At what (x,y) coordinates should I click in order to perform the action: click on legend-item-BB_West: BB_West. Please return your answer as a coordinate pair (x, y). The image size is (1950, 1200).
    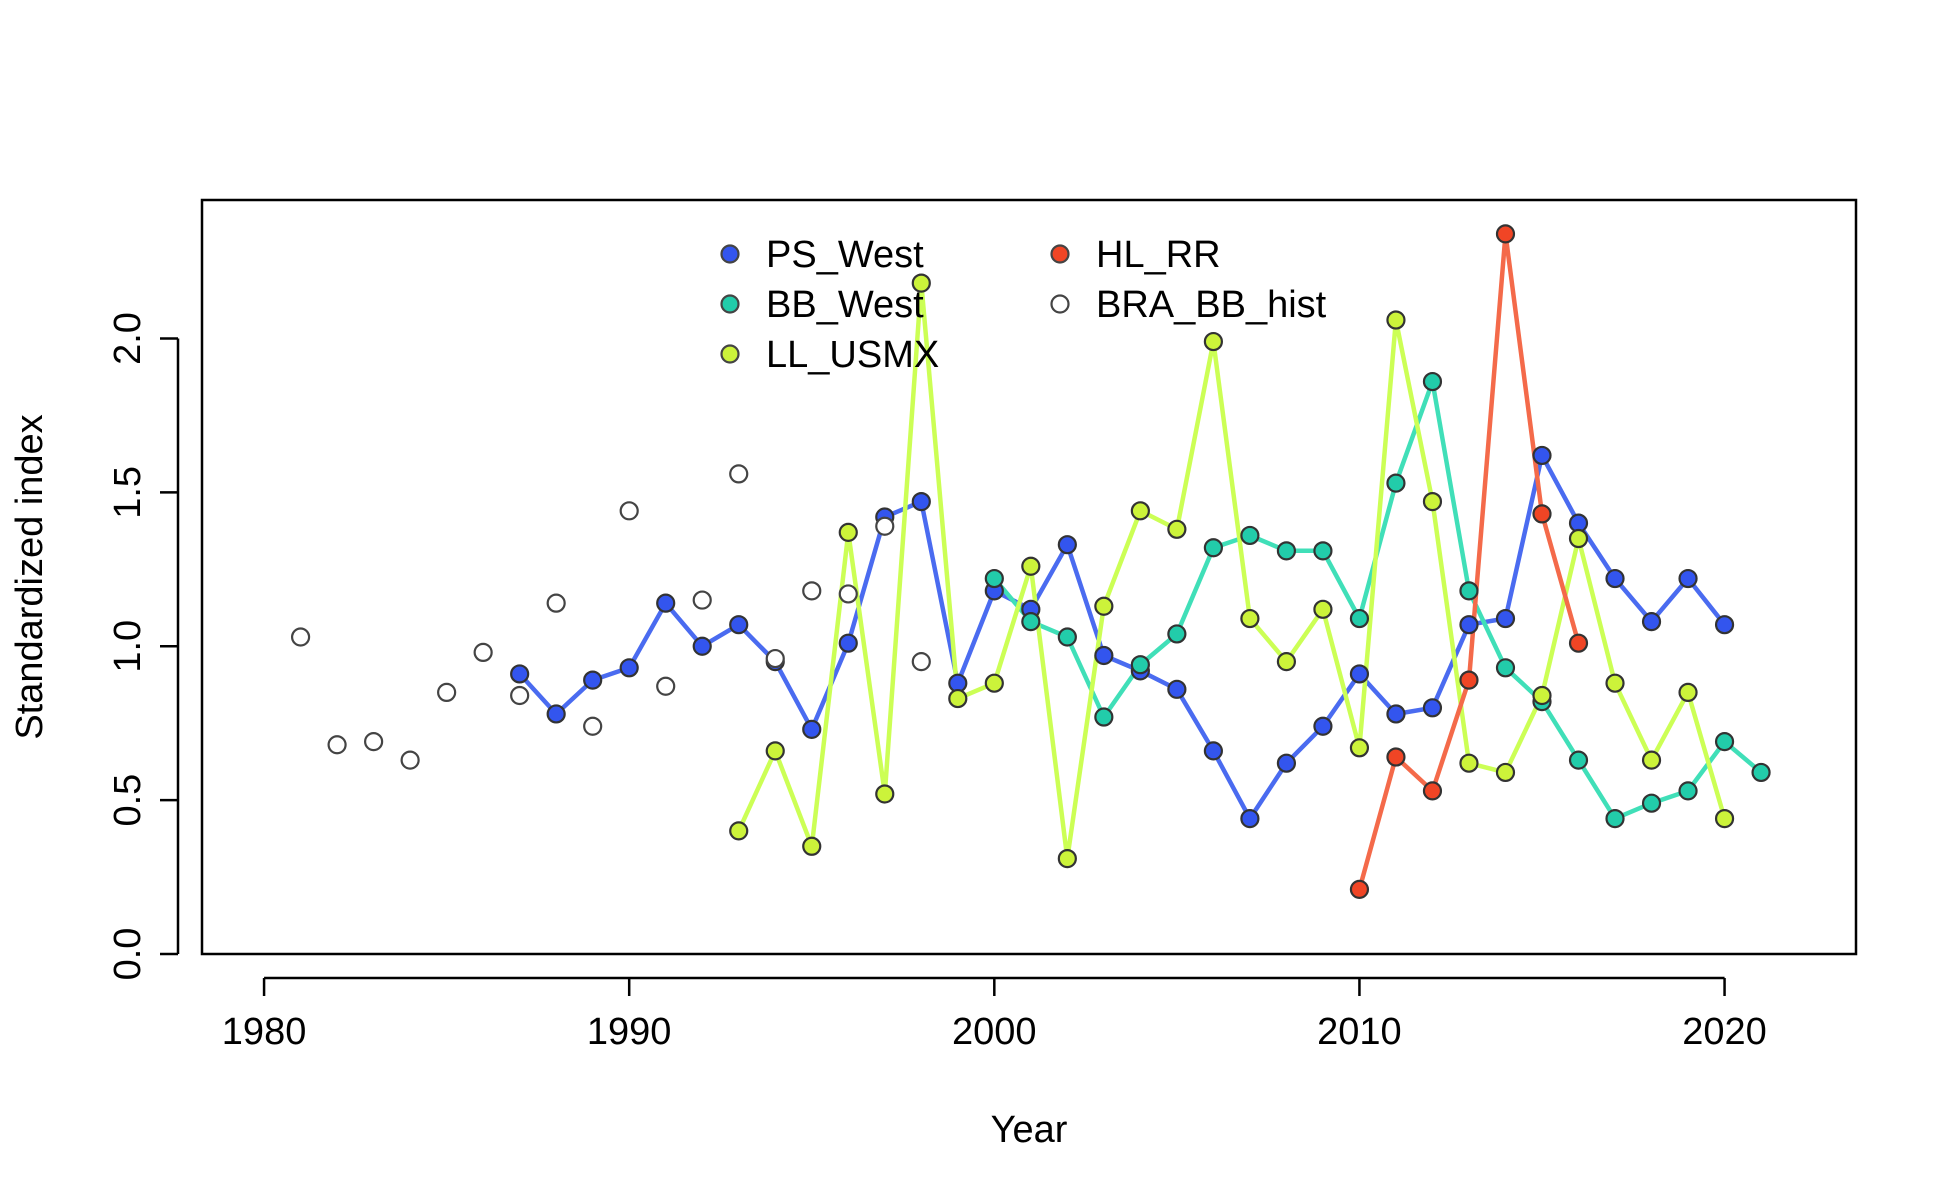
    Looking at the image, I should click on (822, 305).